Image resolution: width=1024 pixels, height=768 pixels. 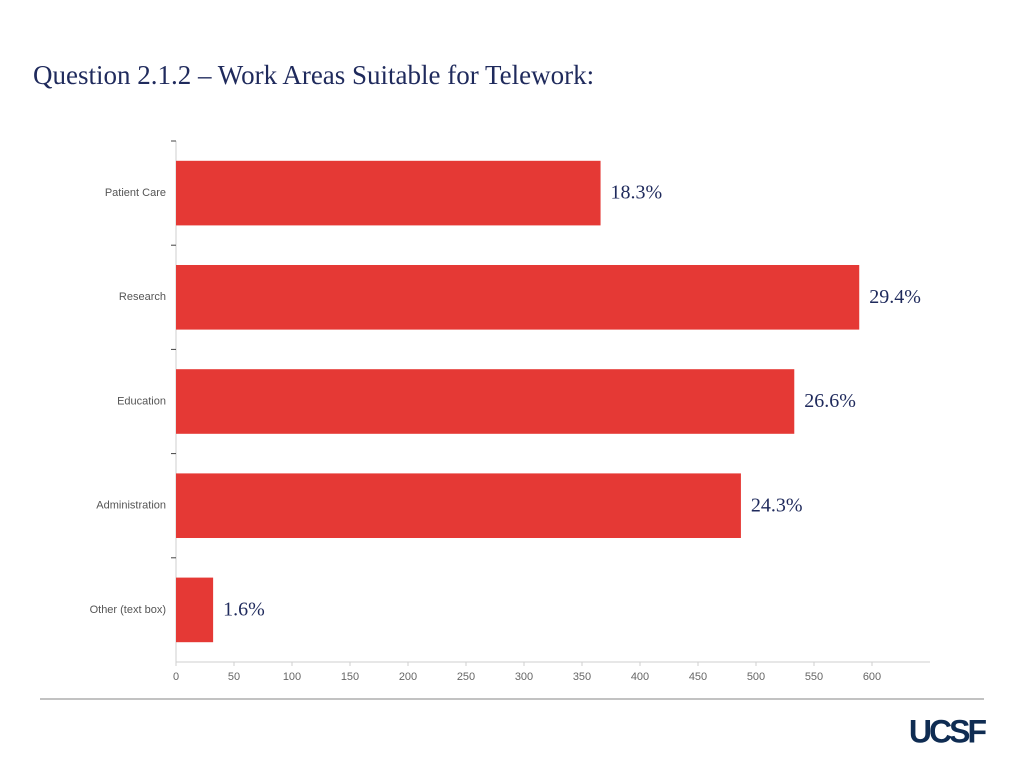 What do you see at coordinates (640, 677) in the screenshot?
I see `x-tick-label: 400` at bounding box center [640, 677].